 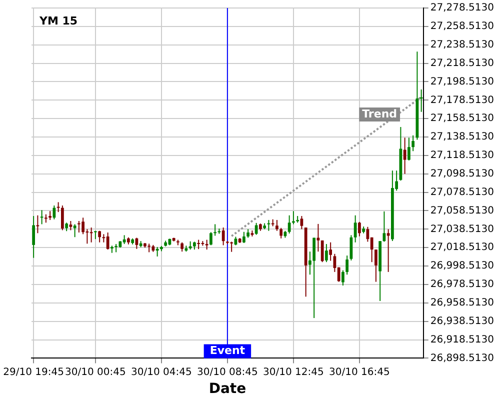 What do you see at coordinates (462, 100) in the screenshot?
I see `y-tick-label: 27,178.5130` at bounding box center [462, 100].